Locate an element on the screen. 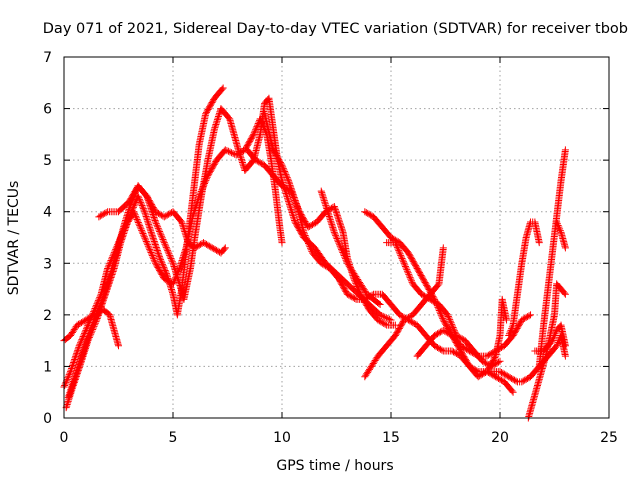  x-tick-label: 10 is located at coordinates (282, 438).